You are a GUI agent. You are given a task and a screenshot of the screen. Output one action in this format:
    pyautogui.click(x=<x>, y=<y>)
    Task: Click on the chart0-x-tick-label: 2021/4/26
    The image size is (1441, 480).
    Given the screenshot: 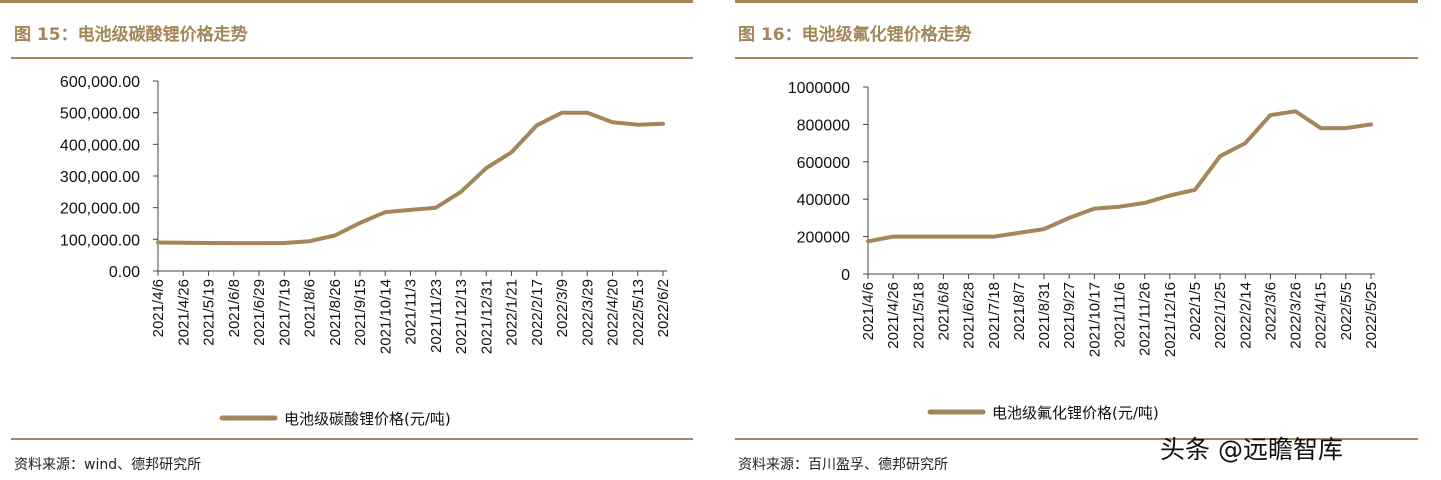 What is the action you would take?
    pyautogui.click(x=183, y=312)
    